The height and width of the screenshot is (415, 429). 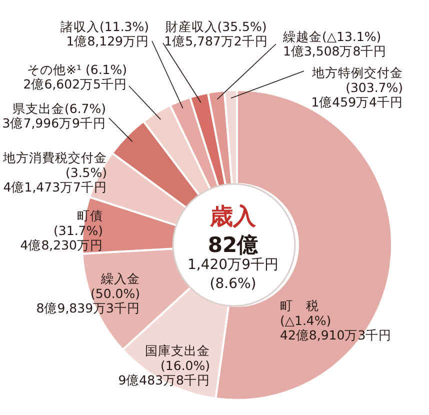 What do you see at coordinates (335, 51) in the screenshot?
I see `text: 1億3,508万8千円` at bounding box center [335, 51].